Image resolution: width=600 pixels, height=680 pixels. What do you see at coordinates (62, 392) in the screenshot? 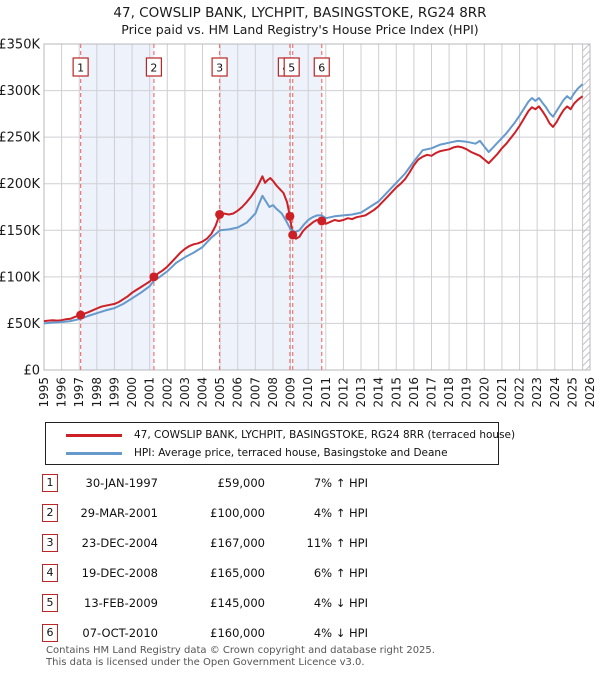
I see `x-axis-tick-label: 1996` at bounding box center [62, 392].